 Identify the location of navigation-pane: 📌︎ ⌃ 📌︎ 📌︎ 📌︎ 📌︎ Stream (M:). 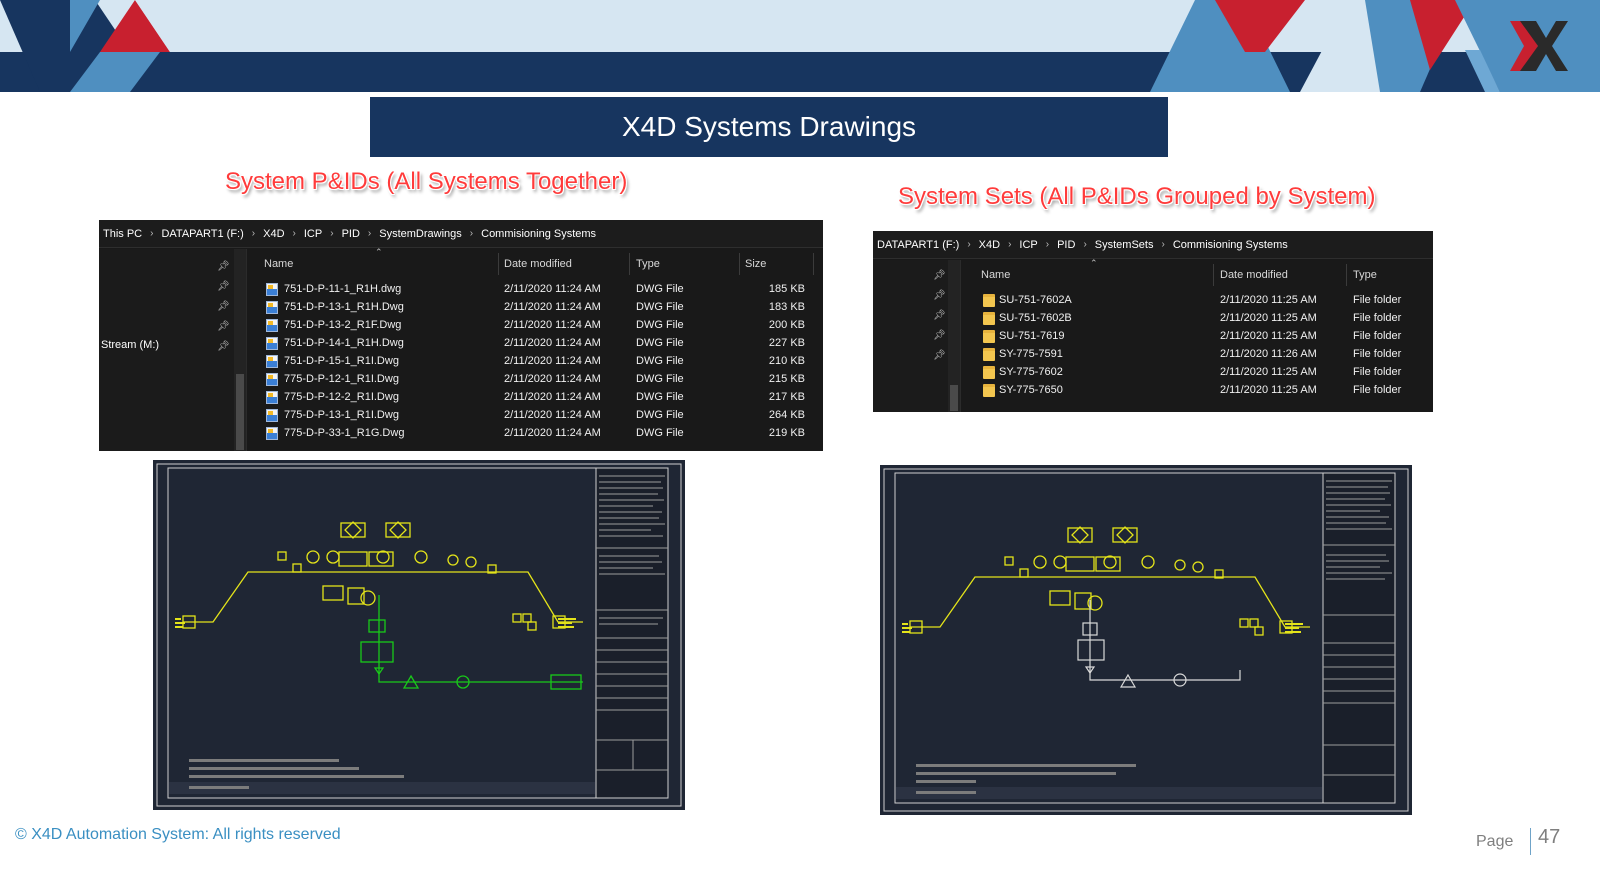
(173, 350).